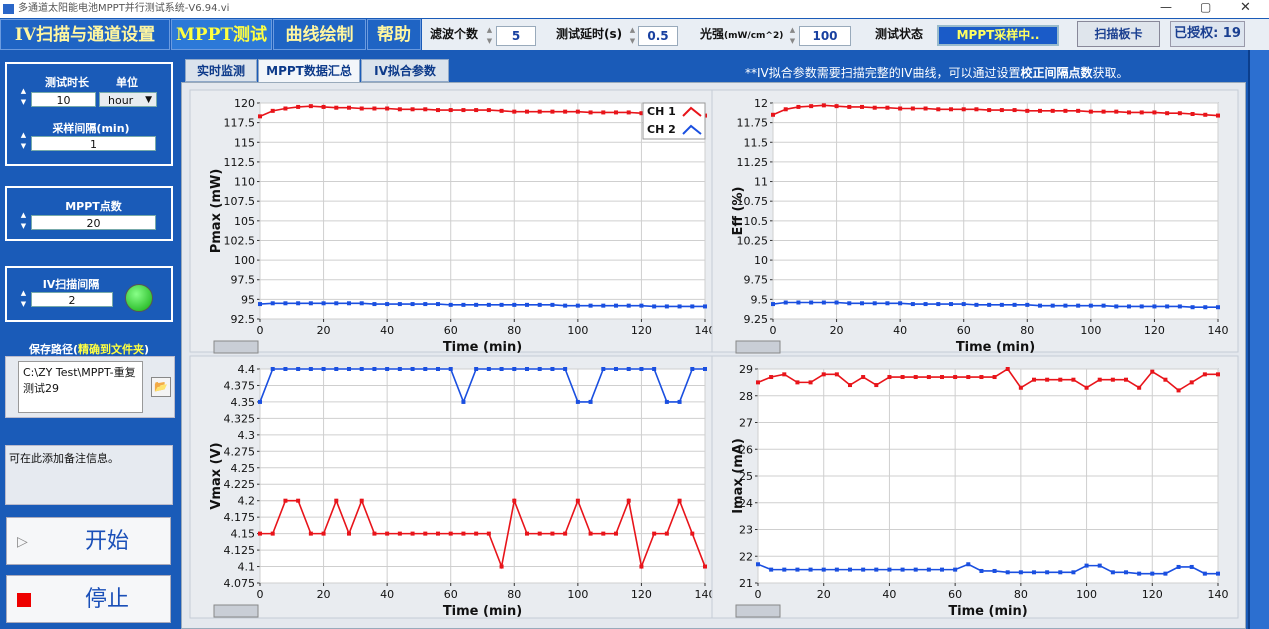 The height and width of the screenshot is (629, 1269). Describe the element at coordinates (1118, 34) in the screenshot. I see `scan-button: 扫描板卡` at that location.